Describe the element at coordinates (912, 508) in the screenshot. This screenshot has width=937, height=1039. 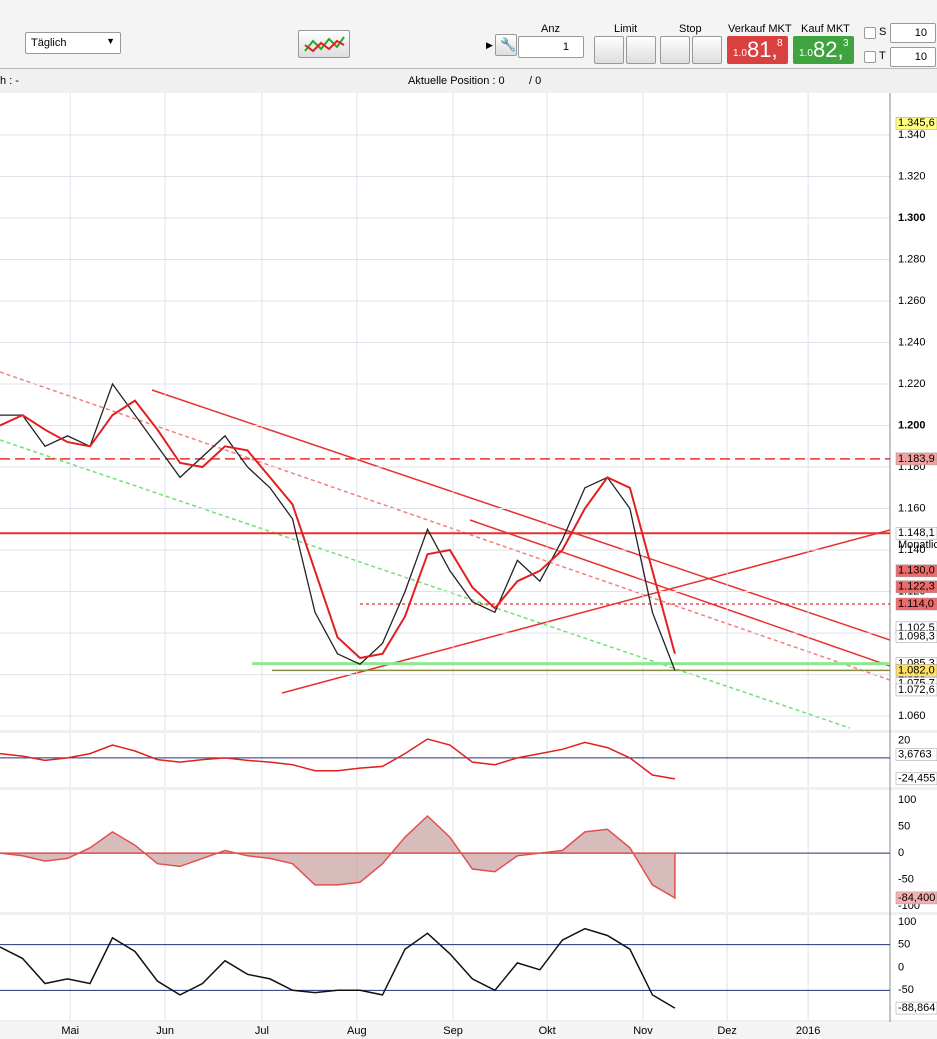
I see `y-tick-label: 1.160` at that location.